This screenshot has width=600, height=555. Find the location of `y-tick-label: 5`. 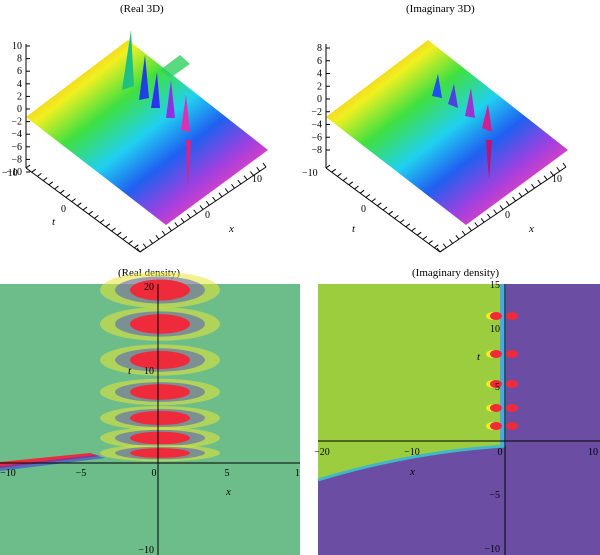

y-tick-label: 5 is located at coordinates (497, 387).